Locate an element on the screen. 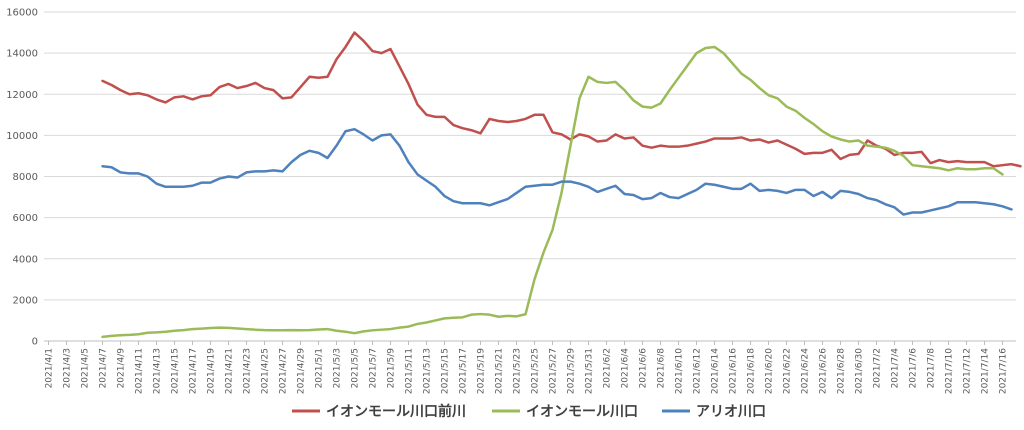  x-tick-label: 2021/5/15 is located at coordinates (446, 371).